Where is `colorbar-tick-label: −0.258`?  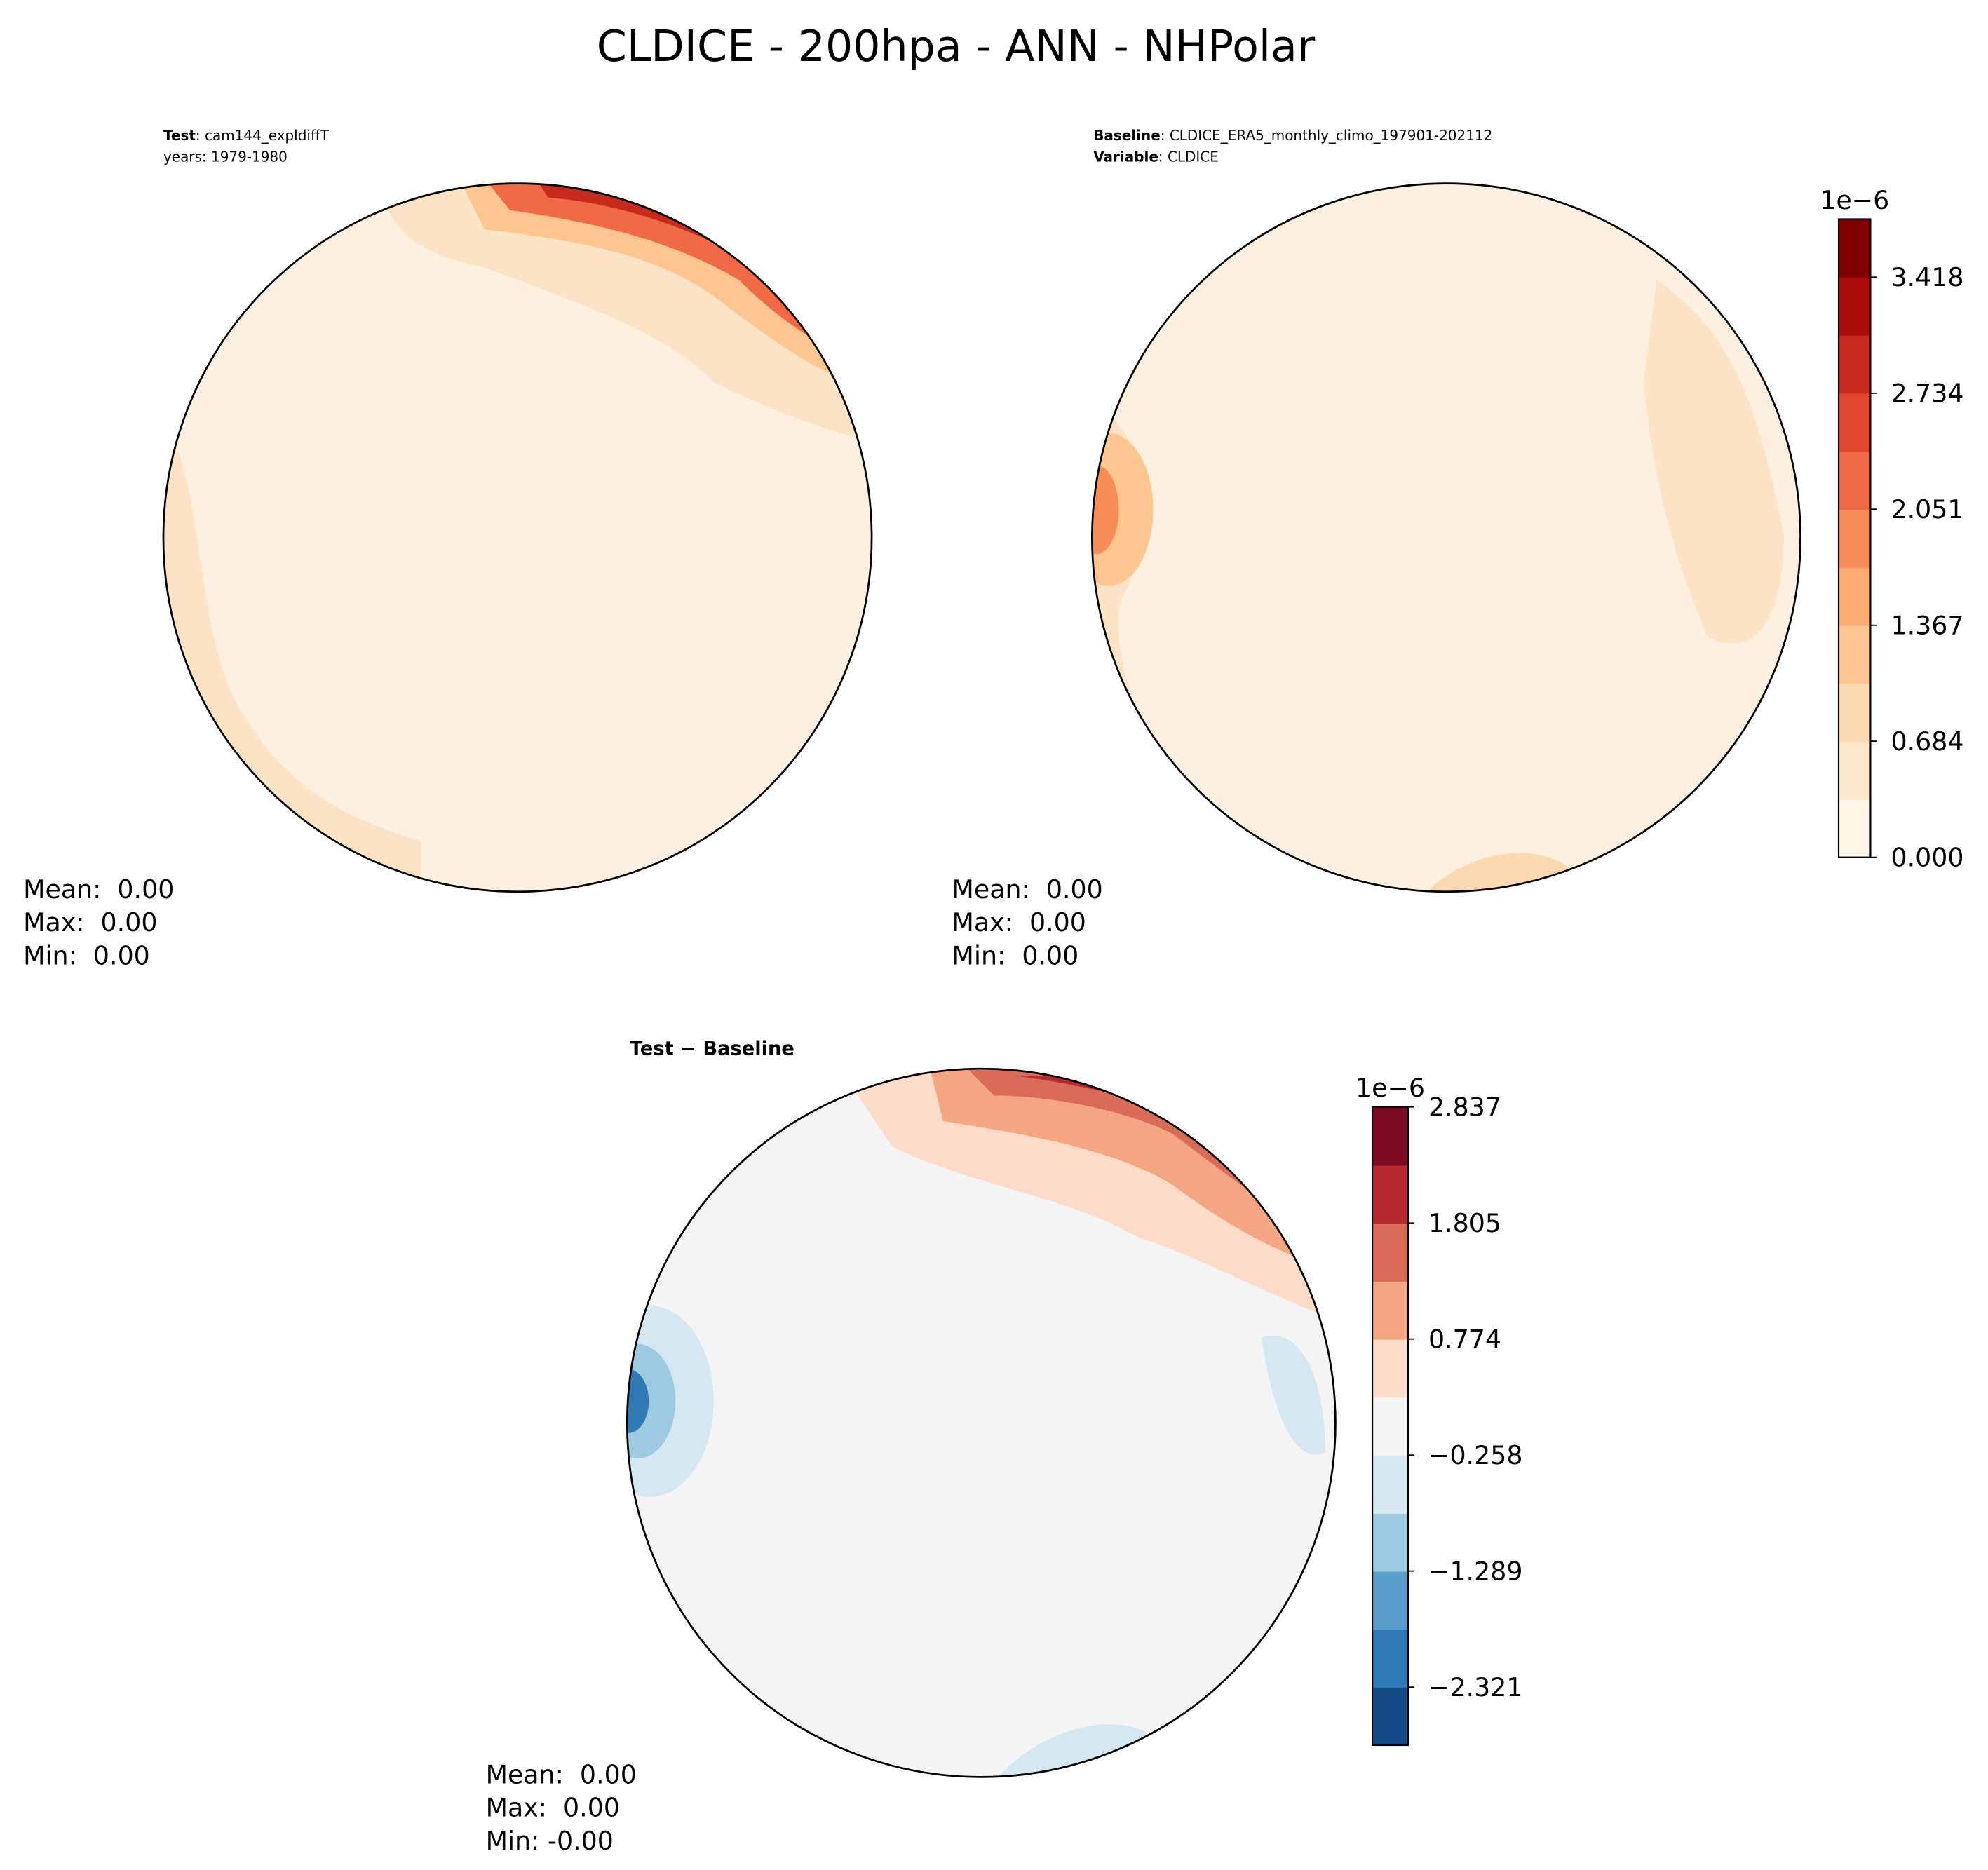 colorbar-tick-label: −0.258 is located at coordinates (1475, 1455).